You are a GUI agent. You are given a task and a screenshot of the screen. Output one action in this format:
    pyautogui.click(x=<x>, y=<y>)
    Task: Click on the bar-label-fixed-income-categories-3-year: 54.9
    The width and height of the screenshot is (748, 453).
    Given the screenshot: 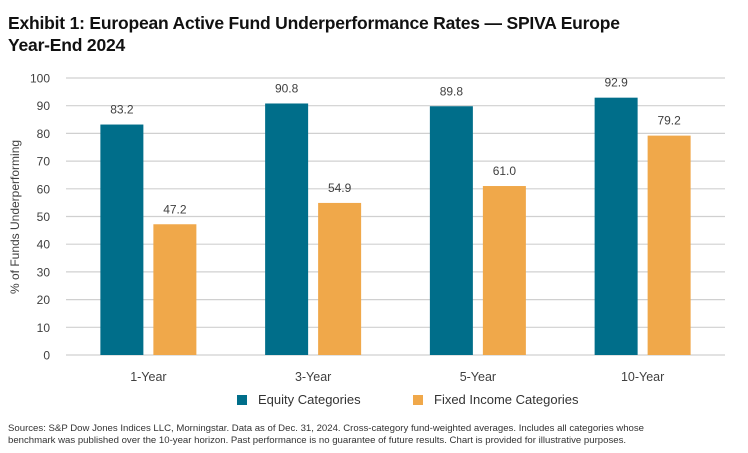 What is the action you would take?
    pyautogui.click(x=340, y=188)
    